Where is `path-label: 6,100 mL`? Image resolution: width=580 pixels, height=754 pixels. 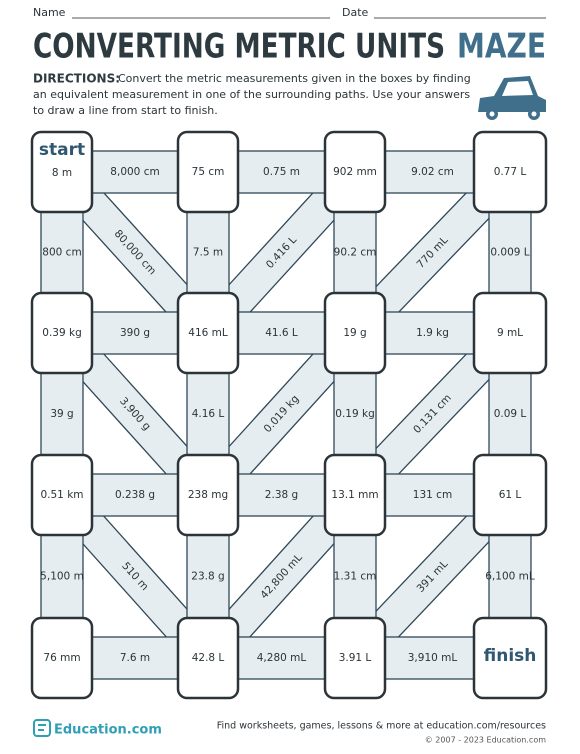 path-label: 6,100 mL is located at coordinates (510, 577).